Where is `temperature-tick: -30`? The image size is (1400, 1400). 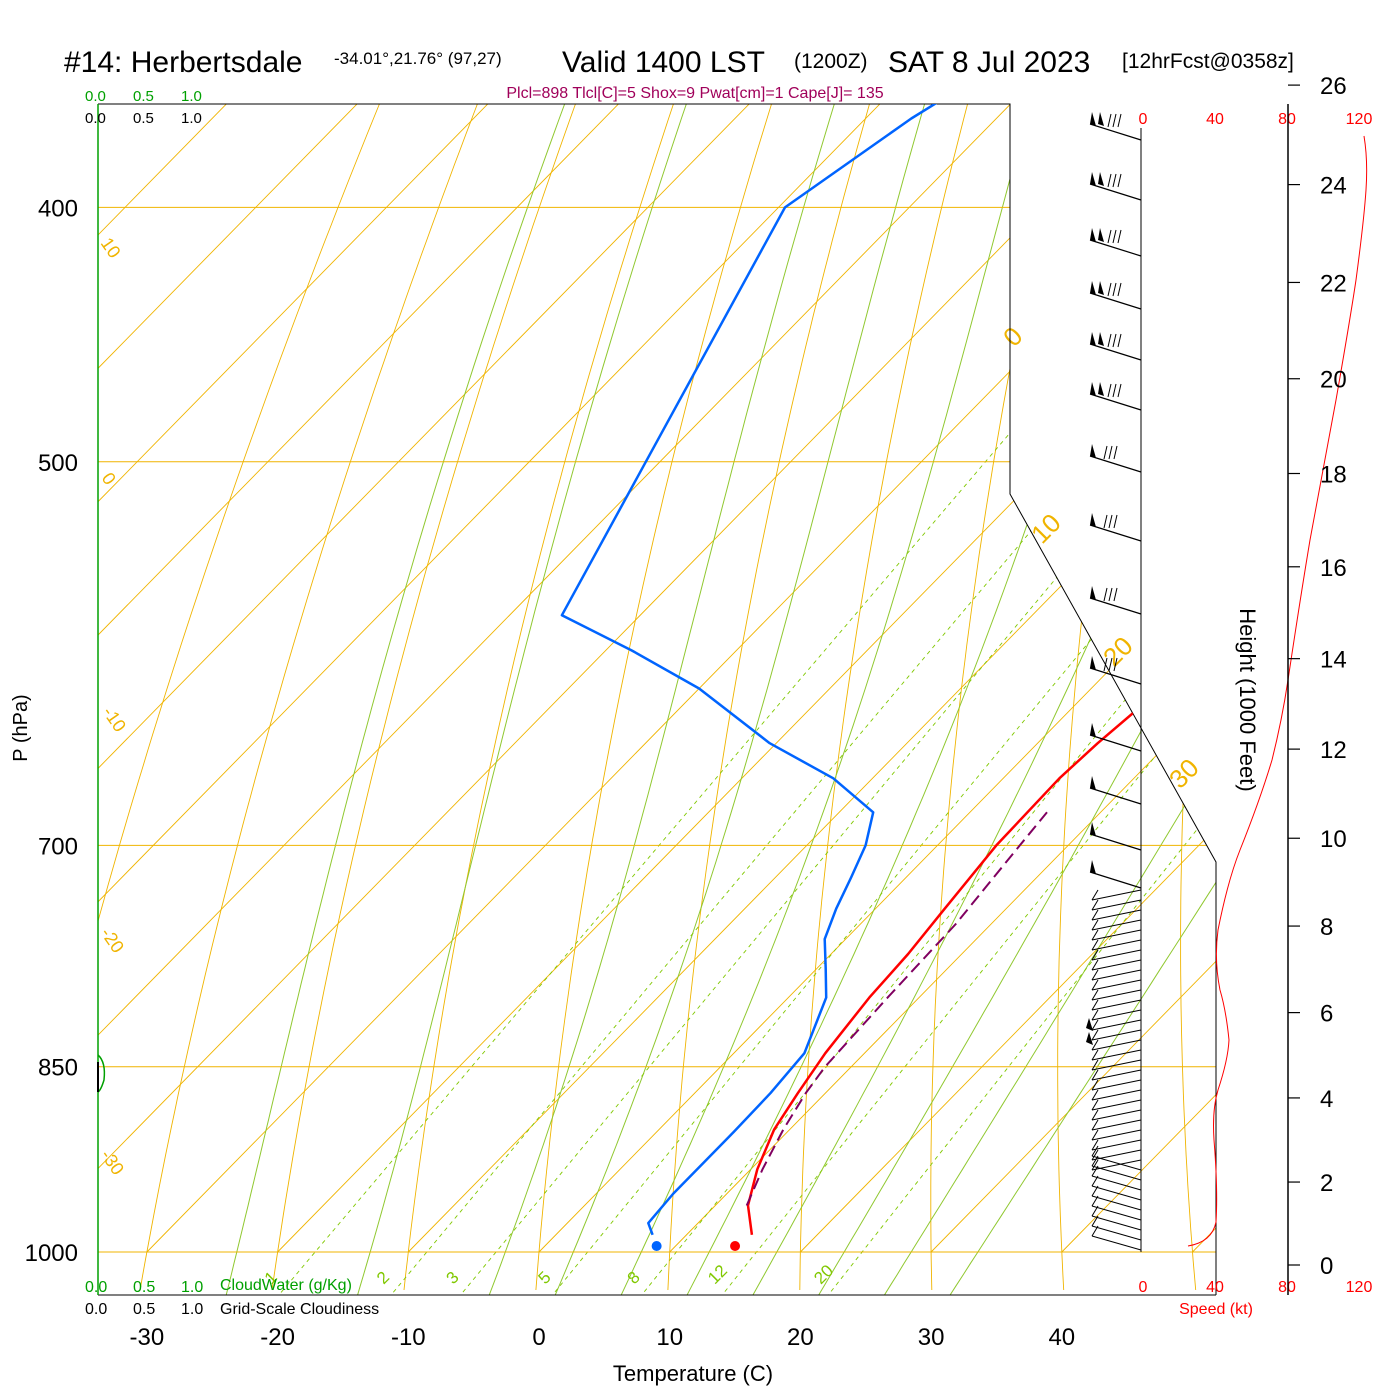
temperature-tick: -30 is located at coordinates (147, 1337).